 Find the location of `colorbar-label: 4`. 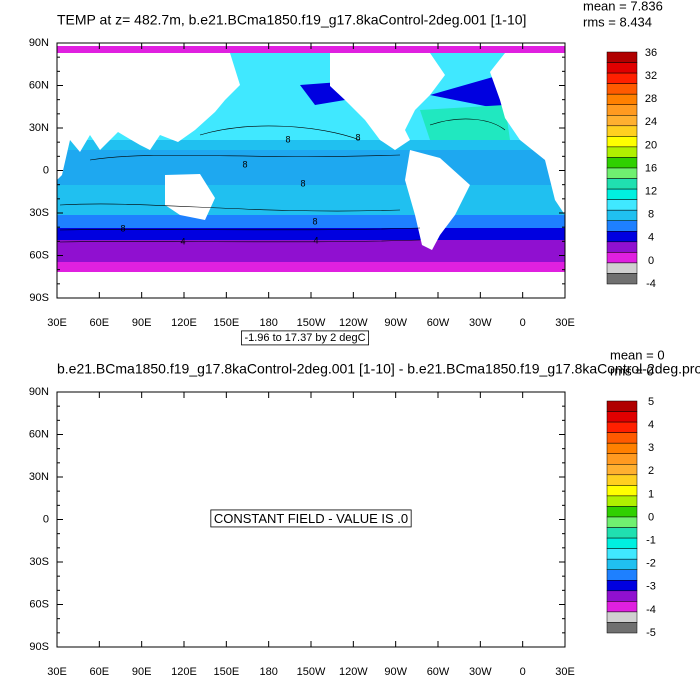

colorbar-label: 4 is located at coordinates (651, 425).